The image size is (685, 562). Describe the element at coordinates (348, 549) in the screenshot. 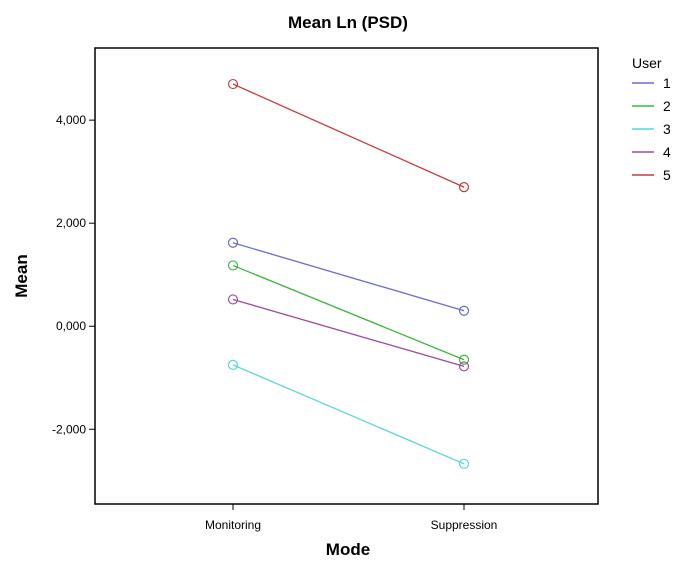

I see `x-axis-label: Mode` at that location.